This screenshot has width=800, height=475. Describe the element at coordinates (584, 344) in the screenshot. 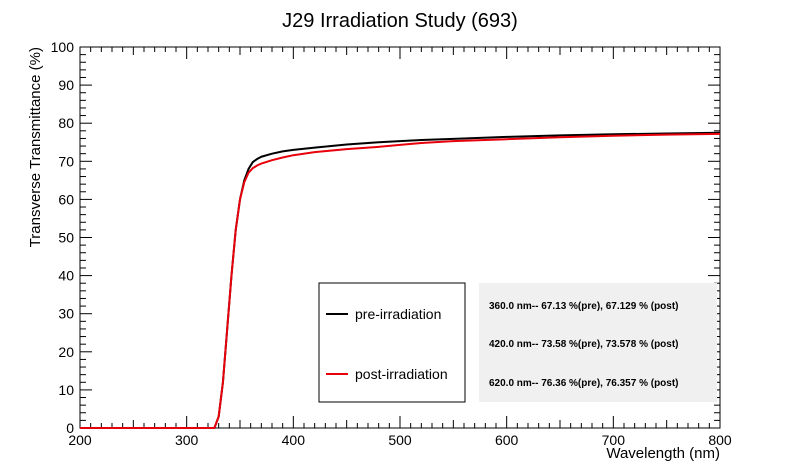

I see `annotation-420nm: 420.0 nm-- 73.58 %(pre), 73.578 % (post)` at that location.